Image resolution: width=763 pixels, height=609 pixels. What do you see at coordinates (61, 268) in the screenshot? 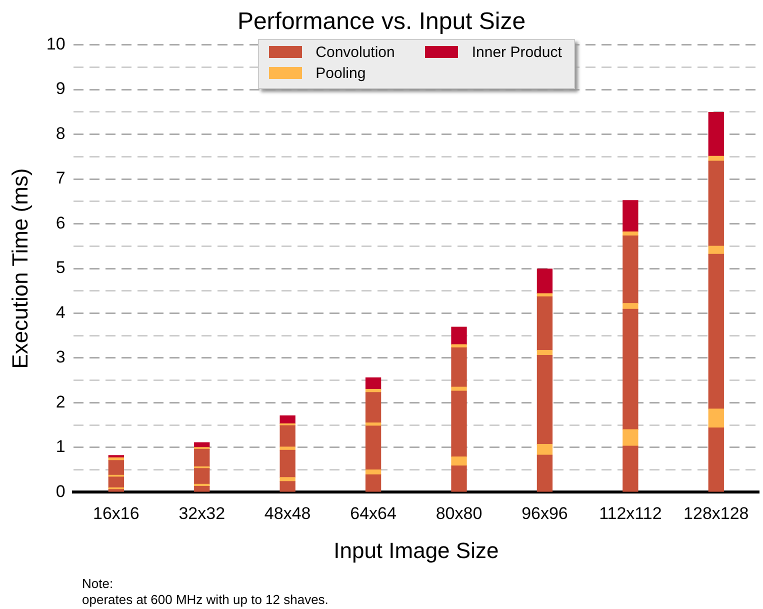
I see `y-tick-label: 5` at bounding box center [61, 268].